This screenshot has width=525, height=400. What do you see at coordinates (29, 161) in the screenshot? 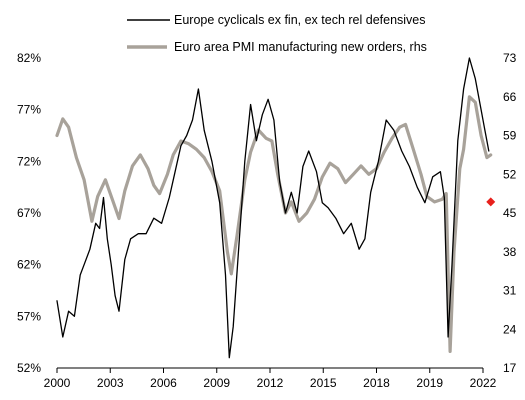
I see `y-left-tick-label: 72%` at bounding box center [29, 161].